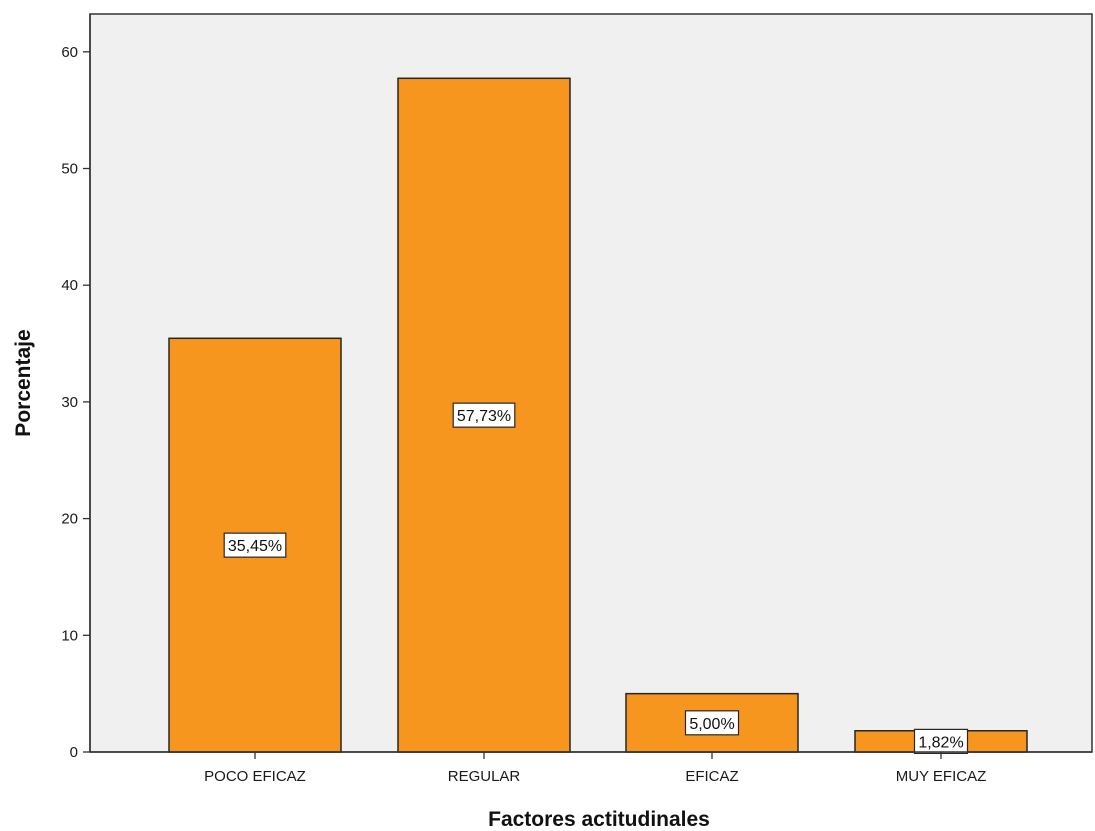 This screenshot has width=1095, height=831. I want to click on x-tick-label-3: MUY EFICAZ, so click(941, 776).